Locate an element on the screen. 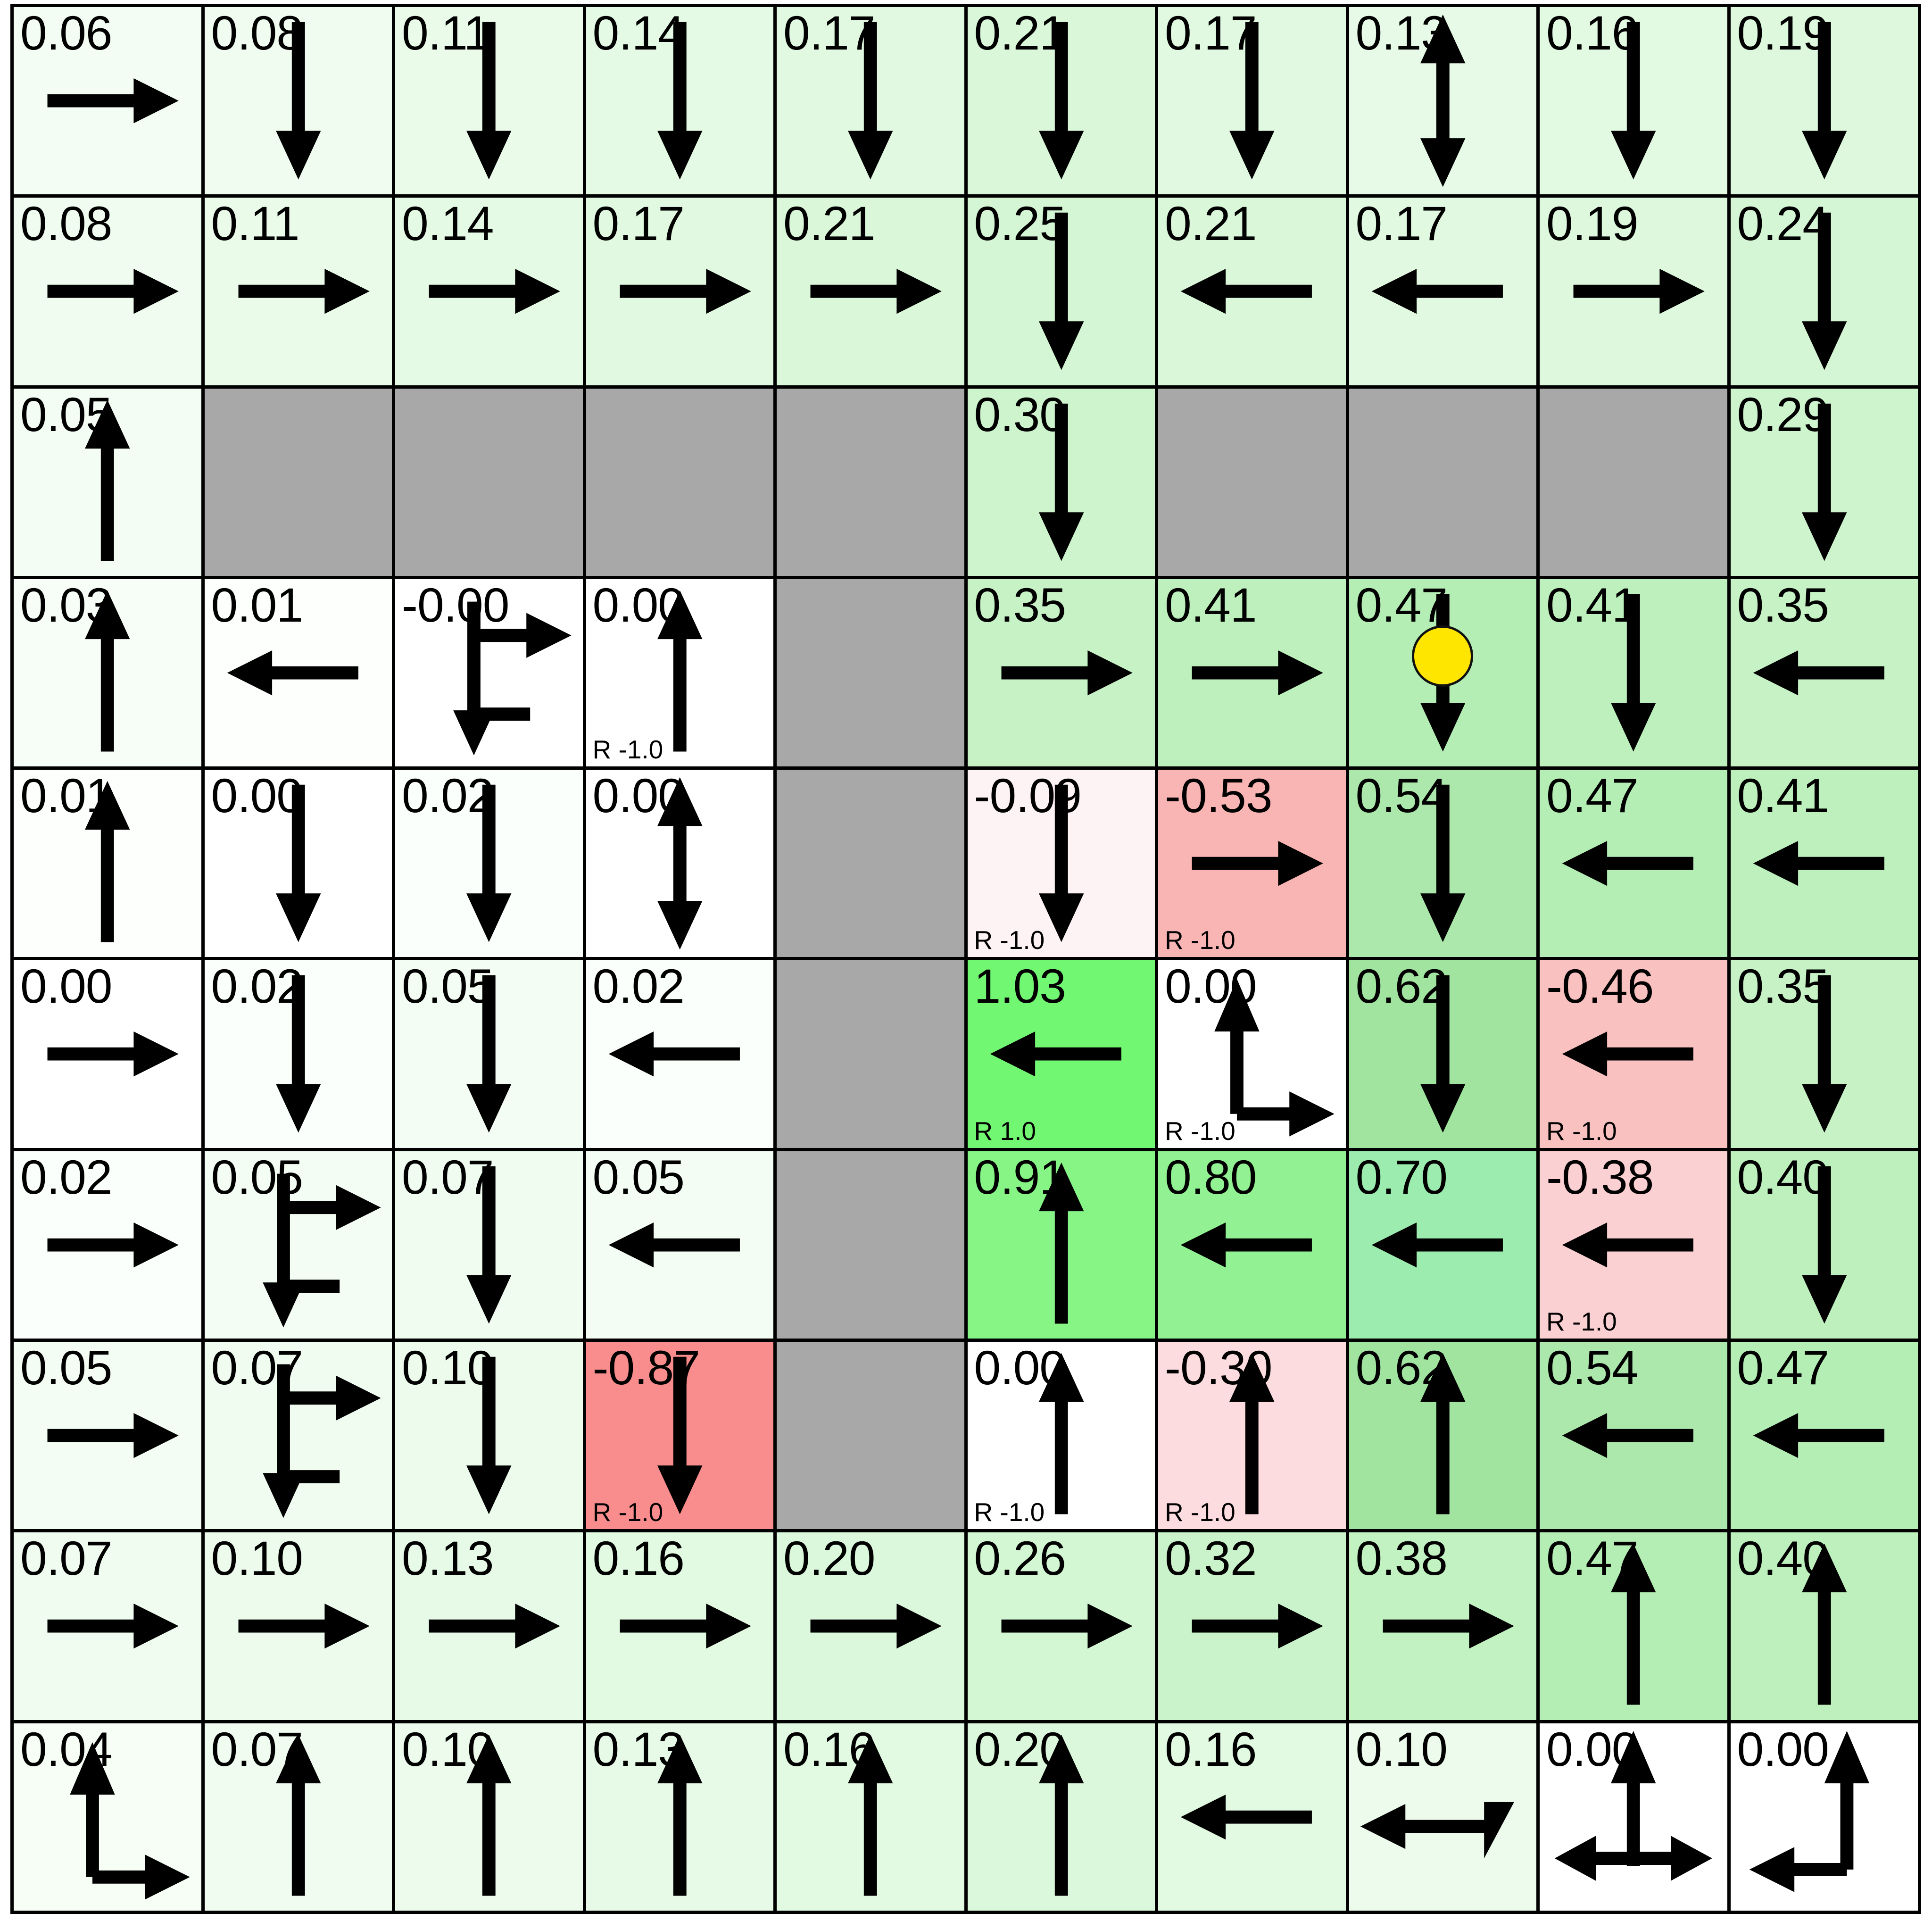  grid-cell: 0.29 is located at coordinates (1824, 482).